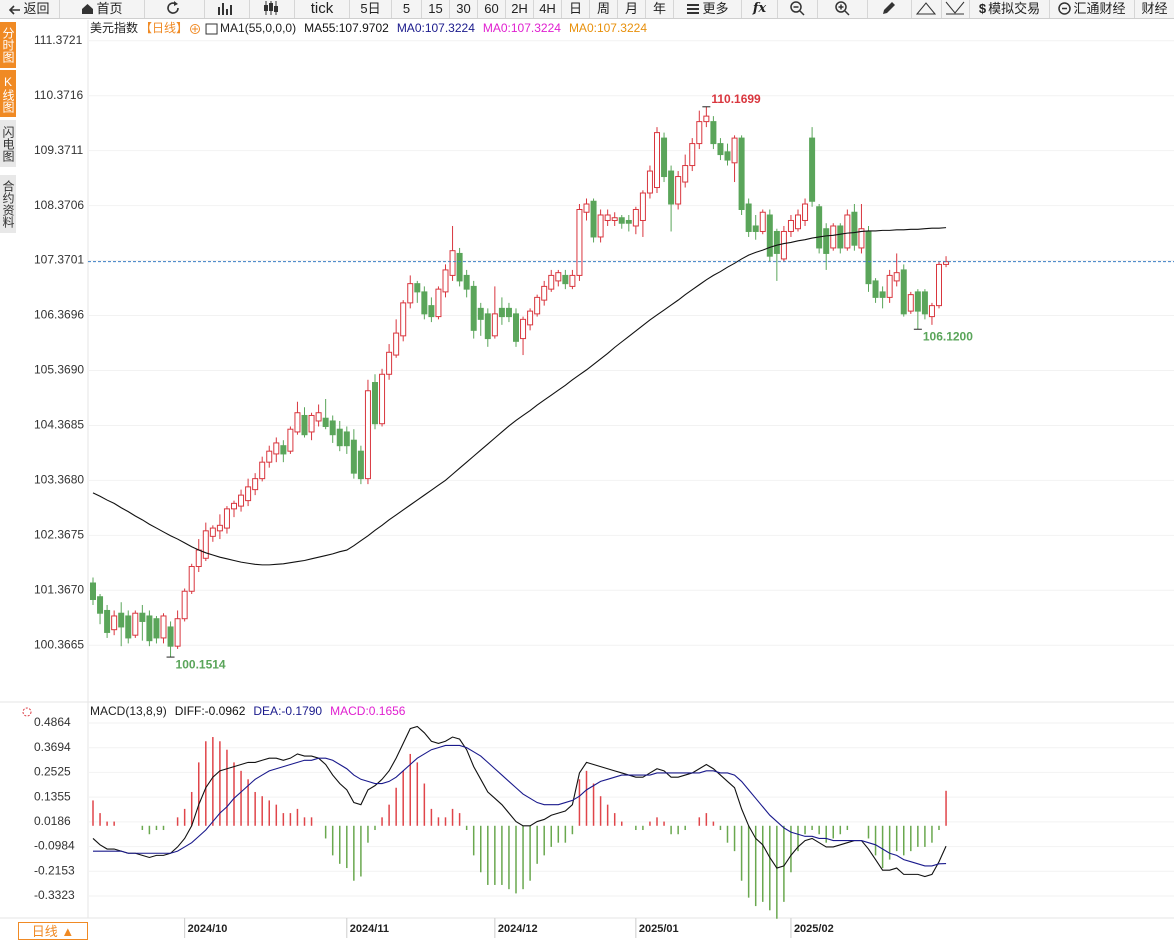 The width and height of the screenshot is (1174, 945). What do you see at coordinates (464, 9) in the screenshot?
I see `period-button: 30` at bounding box center [464, 9].